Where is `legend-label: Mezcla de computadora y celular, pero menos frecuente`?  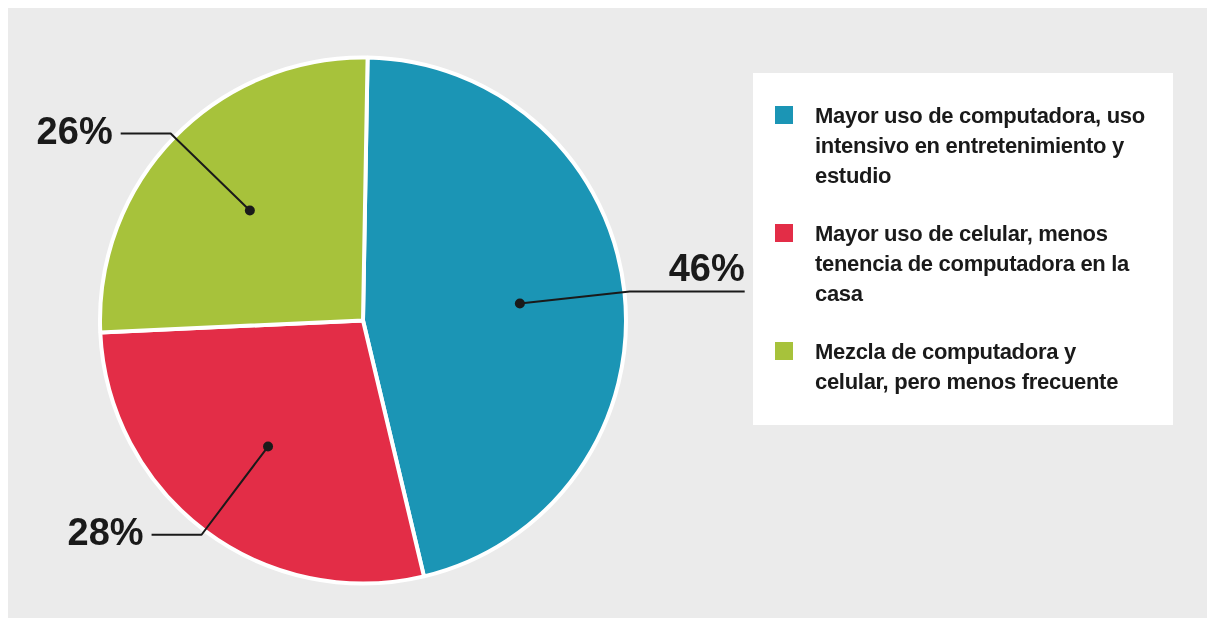
legend-label: Mezcla de computadora y celular, pero menos frecuente is located at coordinates (967, 367).